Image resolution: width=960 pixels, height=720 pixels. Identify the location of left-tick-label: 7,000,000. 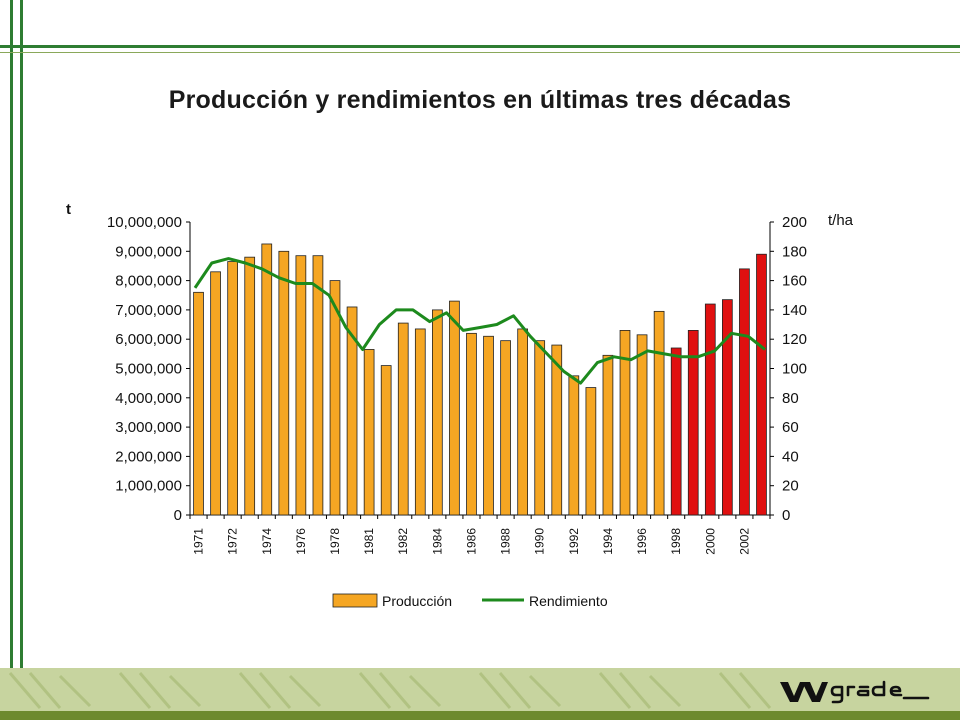
(148, 310).